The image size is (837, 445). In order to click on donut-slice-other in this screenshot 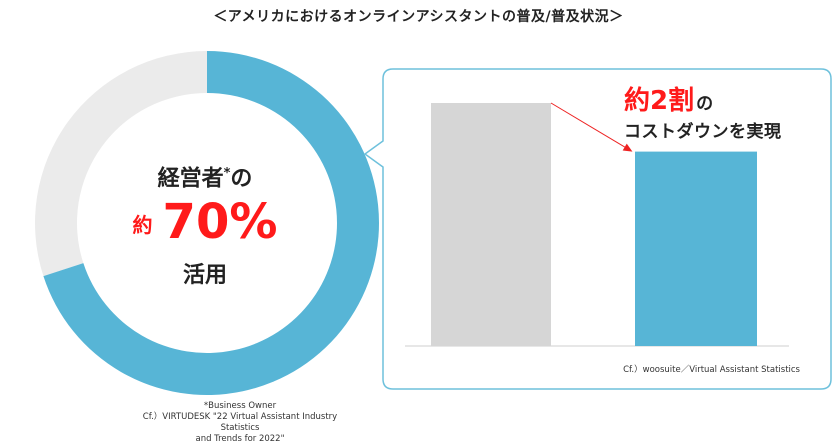, I will do `click(120, 164)`.